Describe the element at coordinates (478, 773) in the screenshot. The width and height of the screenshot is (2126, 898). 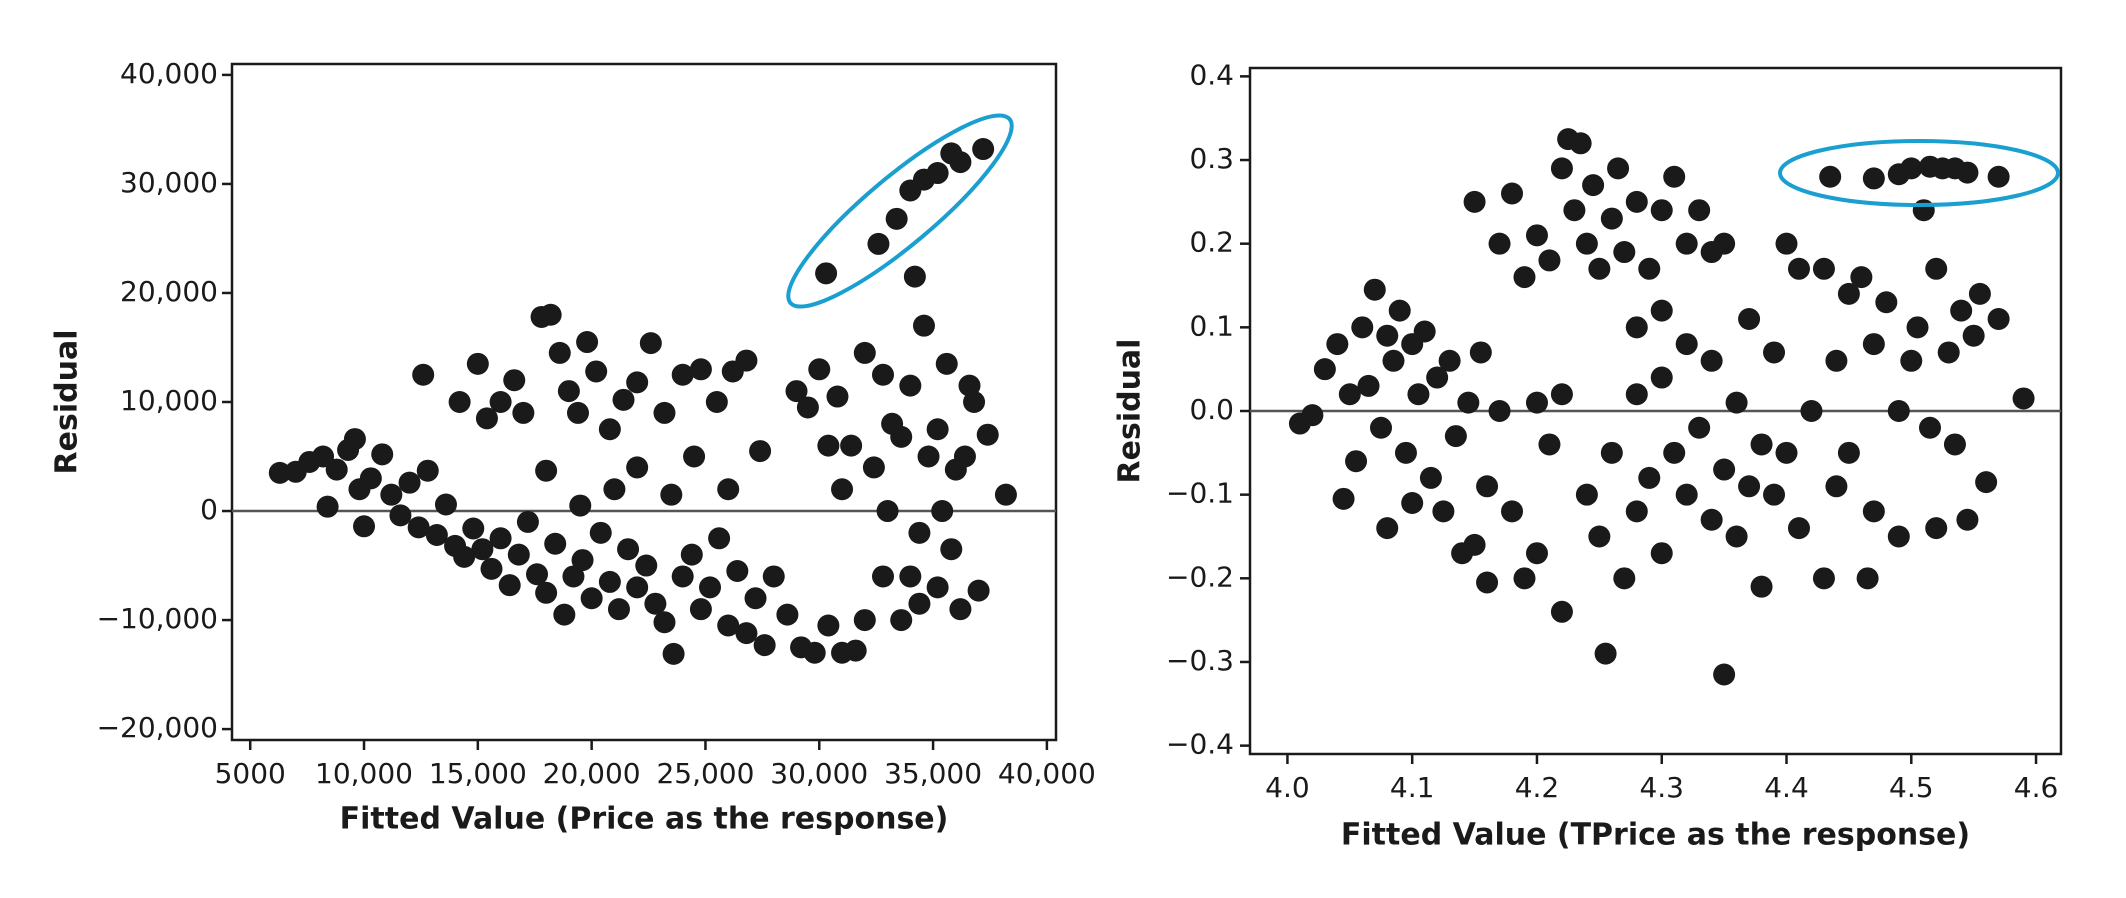
I see `x-tick-label: 15,000` at that location.